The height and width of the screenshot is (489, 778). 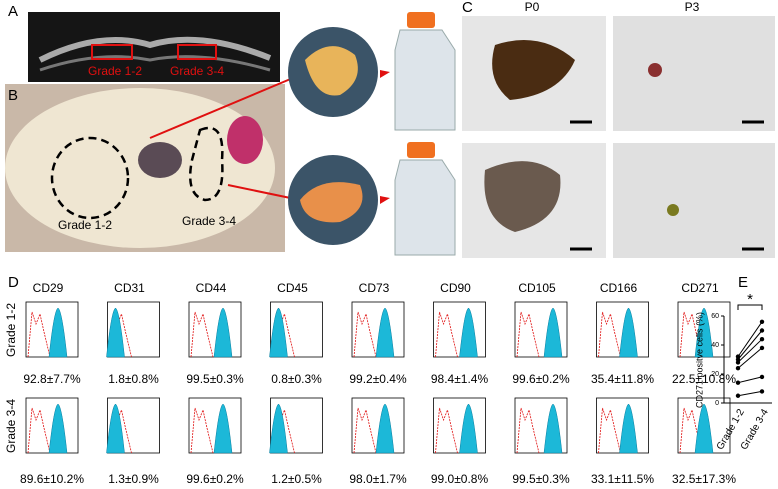 What do you see at coordinates (622, 479) in the screenshot?
I see `percentage: 33.1±11.5%` at bounding box center [622, 479].